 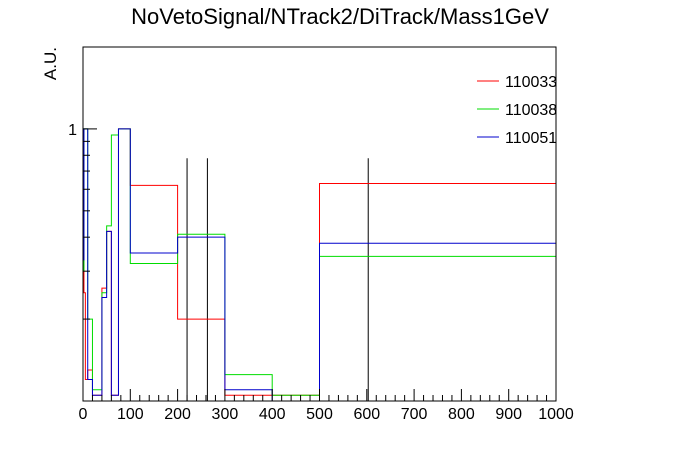 I want to click on legend-label-110033: 110033, so click(x=531, y=82).